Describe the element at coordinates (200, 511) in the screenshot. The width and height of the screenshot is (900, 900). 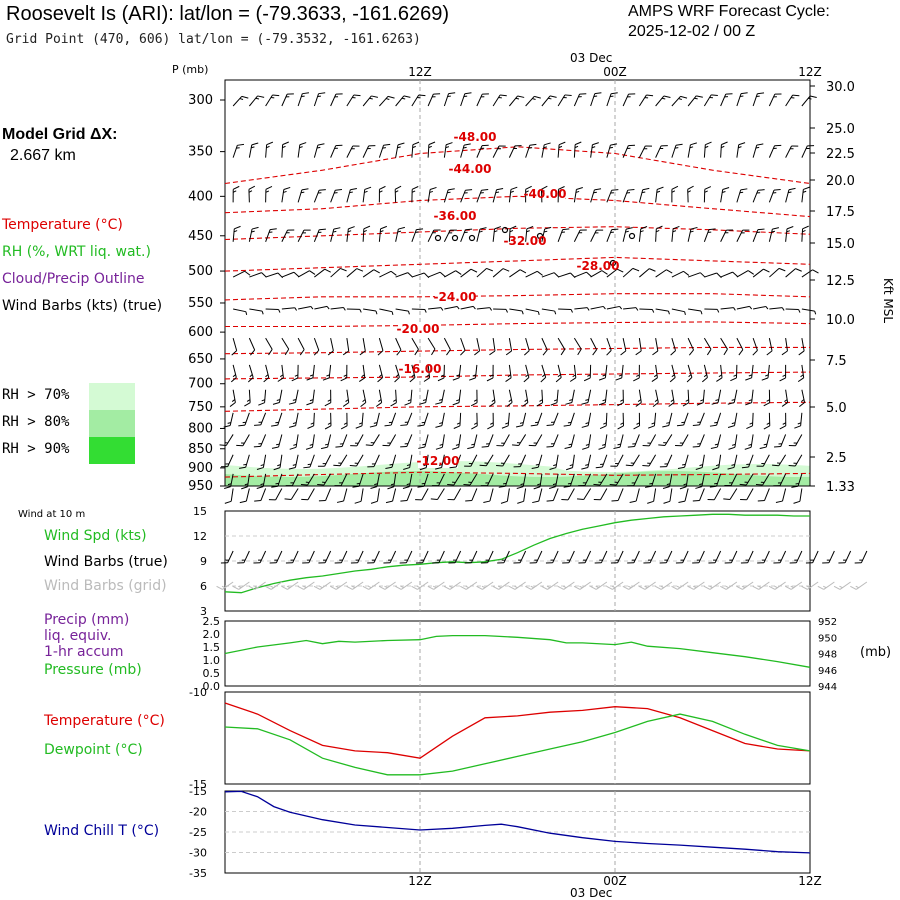
I see `wind-tick-label: 15` at that location.